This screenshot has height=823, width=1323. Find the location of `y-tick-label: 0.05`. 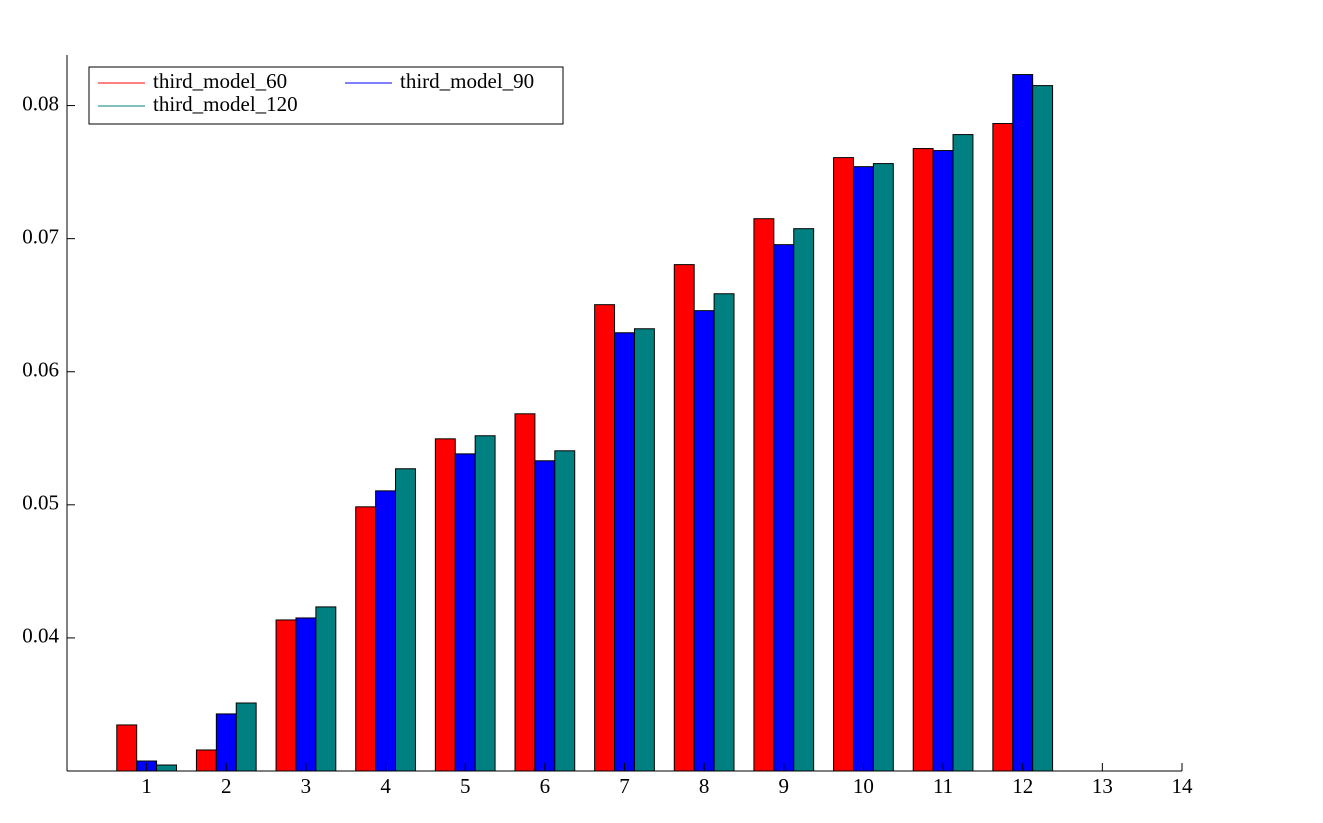

y-tick-label: 0.05 is located at coordinates (40, 503).